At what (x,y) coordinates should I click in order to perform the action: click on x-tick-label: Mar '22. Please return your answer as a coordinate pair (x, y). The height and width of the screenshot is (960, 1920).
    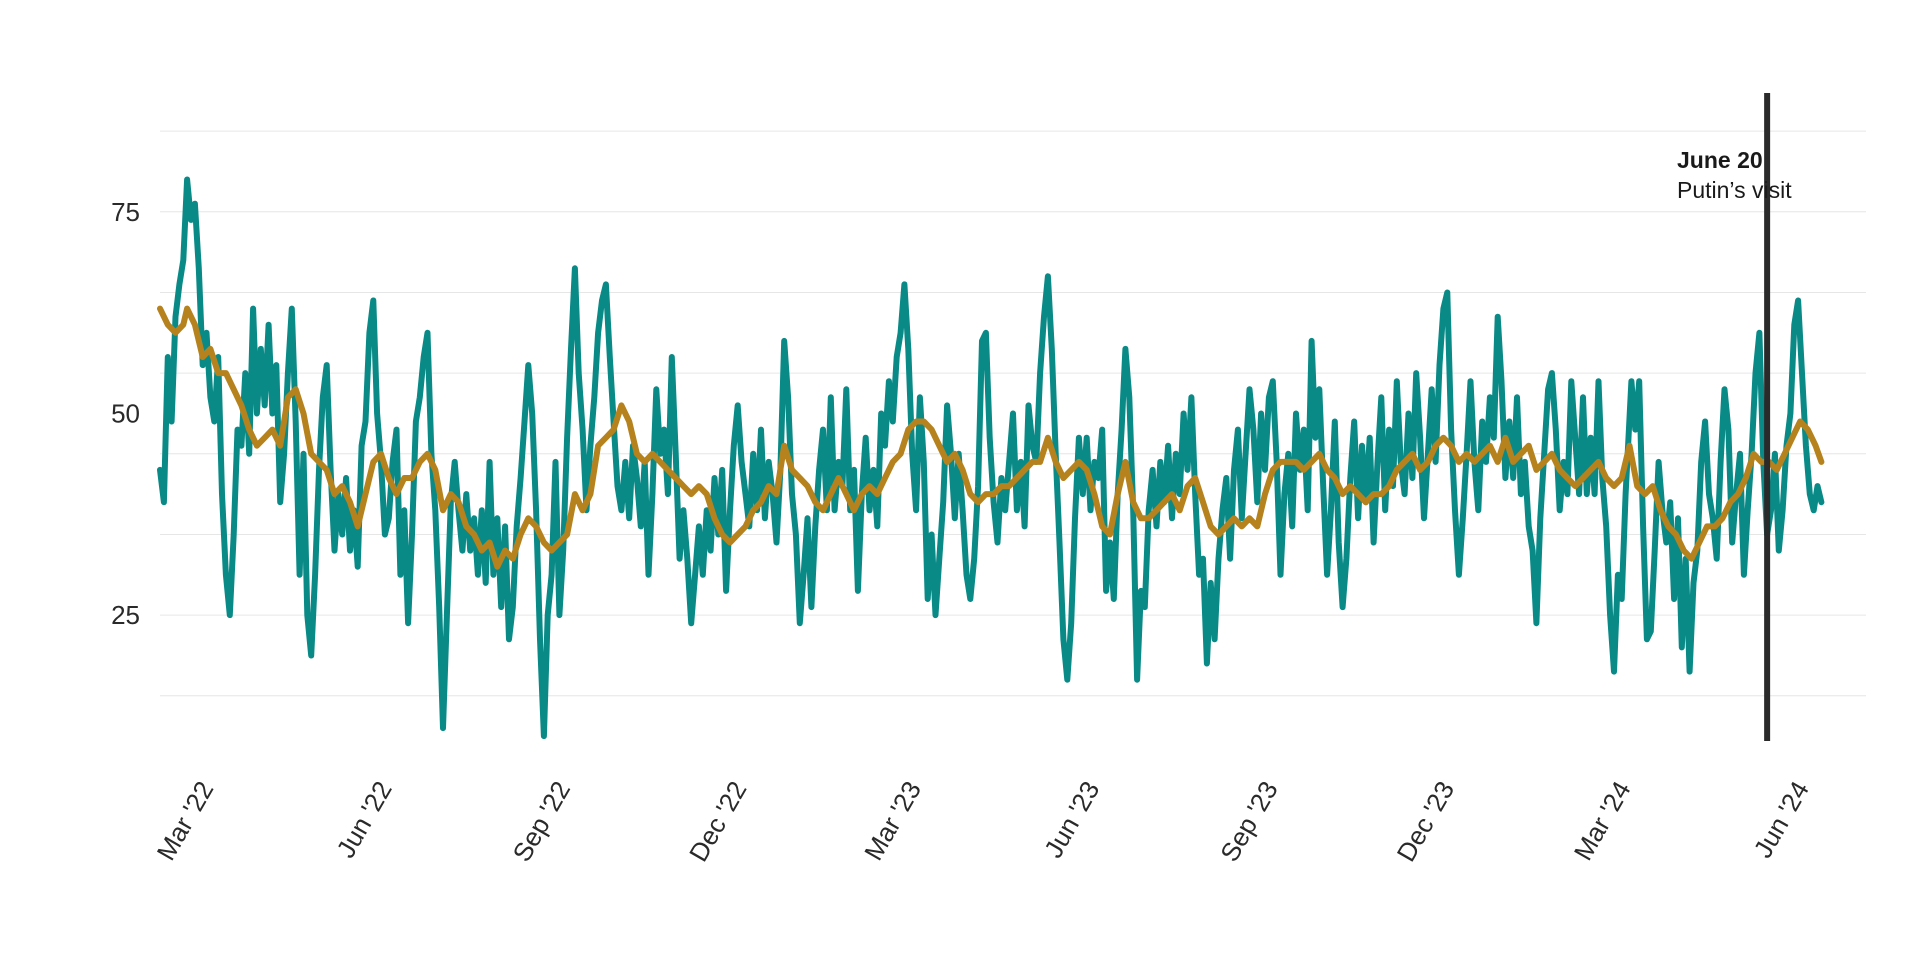
    Looking at the image, I should click on (185, 820).